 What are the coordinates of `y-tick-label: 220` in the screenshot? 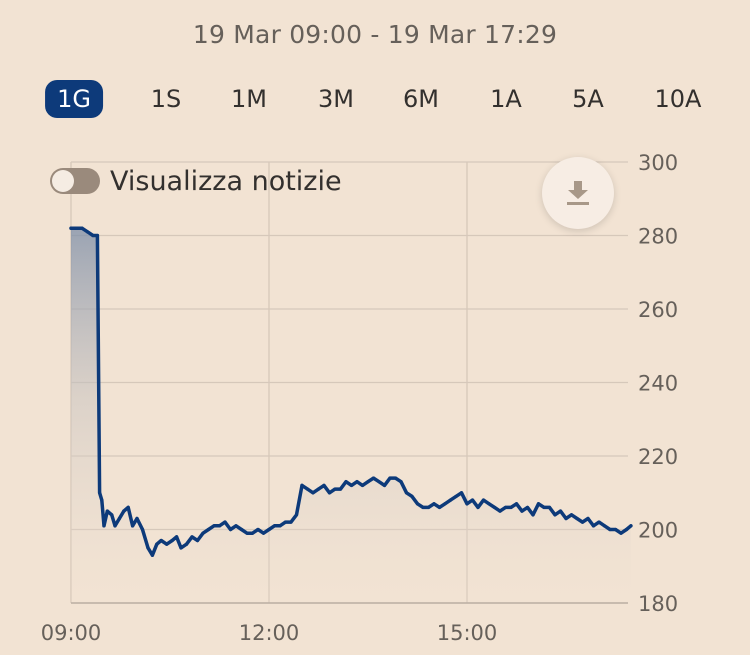 It's located at (658, 457).